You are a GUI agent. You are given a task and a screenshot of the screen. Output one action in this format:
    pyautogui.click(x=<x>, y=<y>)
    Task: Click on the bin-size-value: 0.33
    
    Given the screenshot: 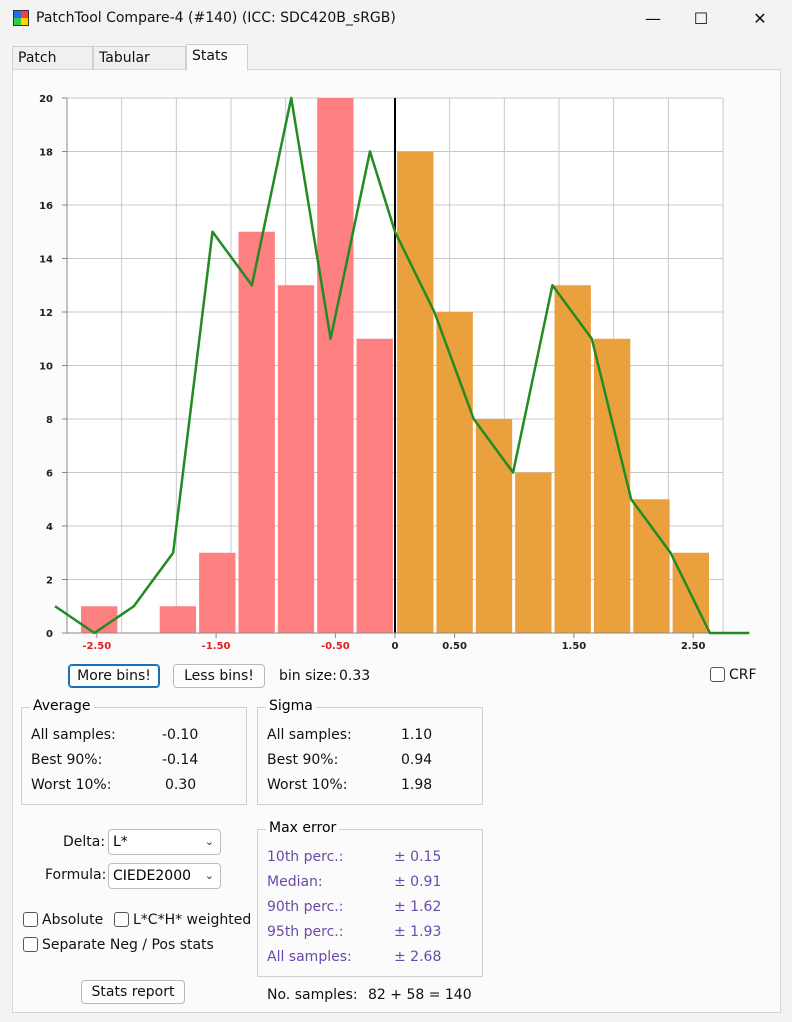 What is the action you would take?
    pyautogui.click(x=355, y=676)
    